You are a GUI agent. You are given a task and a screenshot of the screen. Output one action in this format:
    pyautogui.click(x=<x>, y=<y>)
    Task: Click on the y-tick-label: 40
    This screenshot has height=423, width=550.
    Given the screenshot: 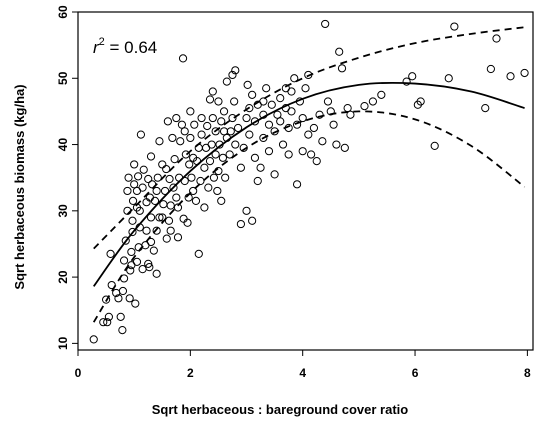 What is the action you would take?
    pyautogui.click(x=63, y=145)
    